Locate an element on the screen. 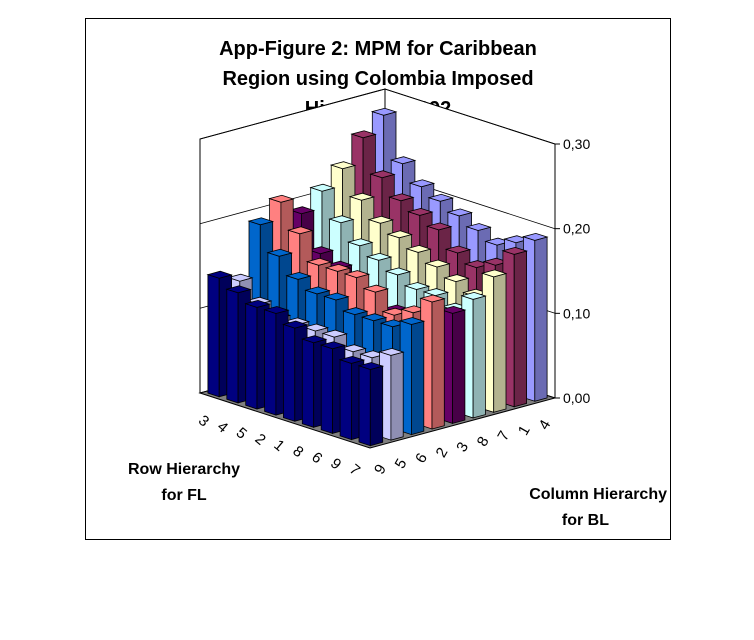 The image size is (754, 640). z-tick-label: 0,10 is located at coordinates (576, 313).